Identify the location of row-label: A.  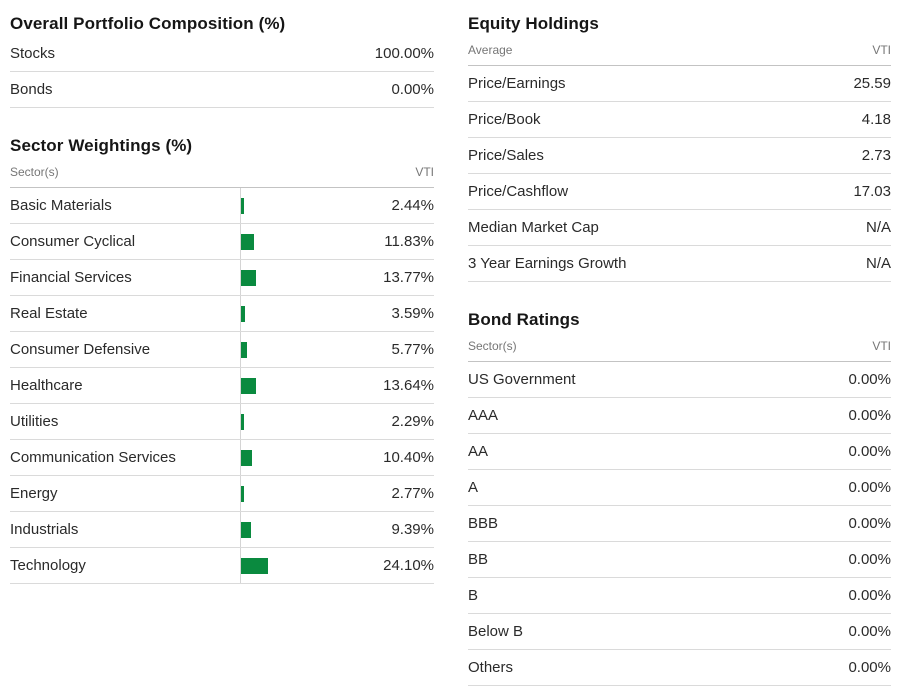
(473, 487).